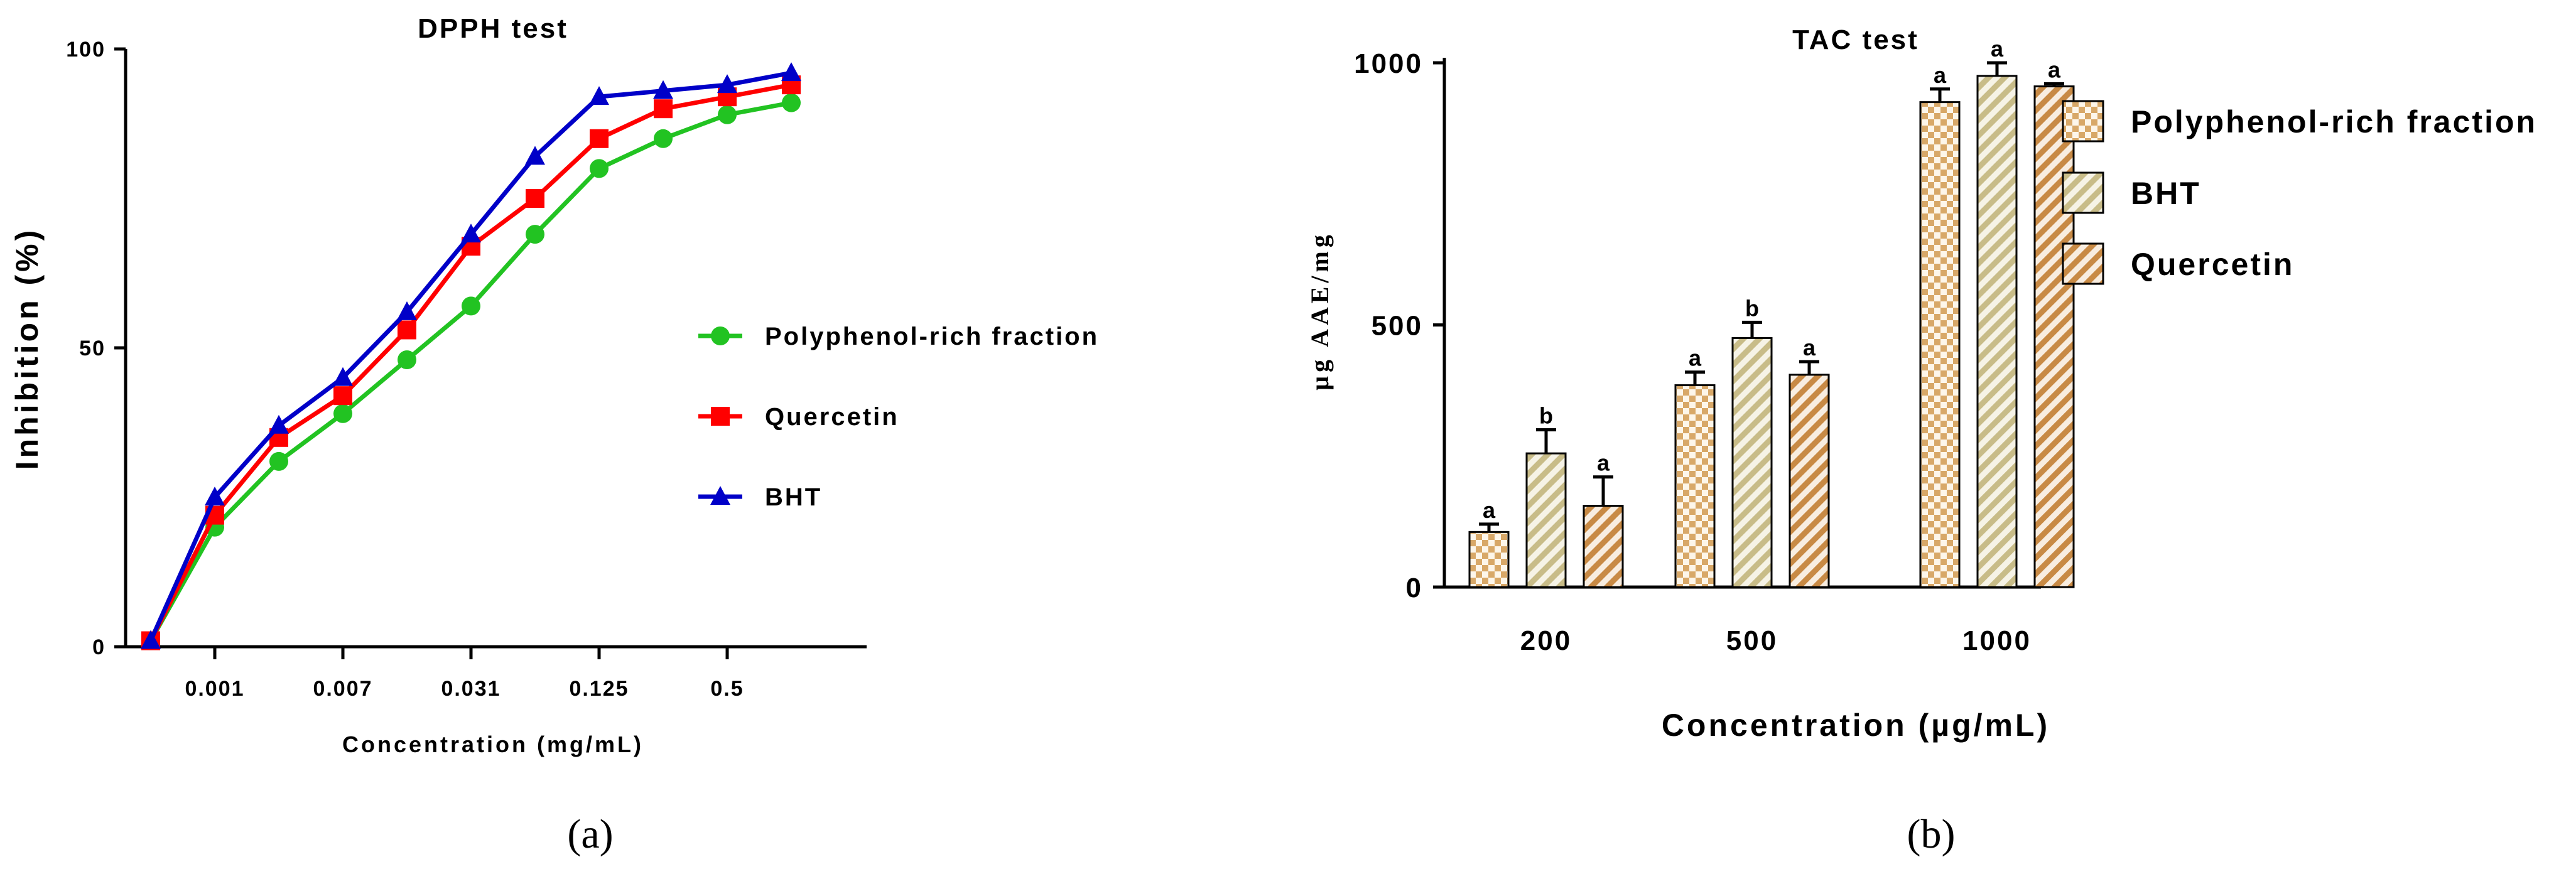  What do you see at coordinates (1388, 63) in the screenshot?
I see `tac-y-tick-label: 1000` at bounding box center [1388, 63].